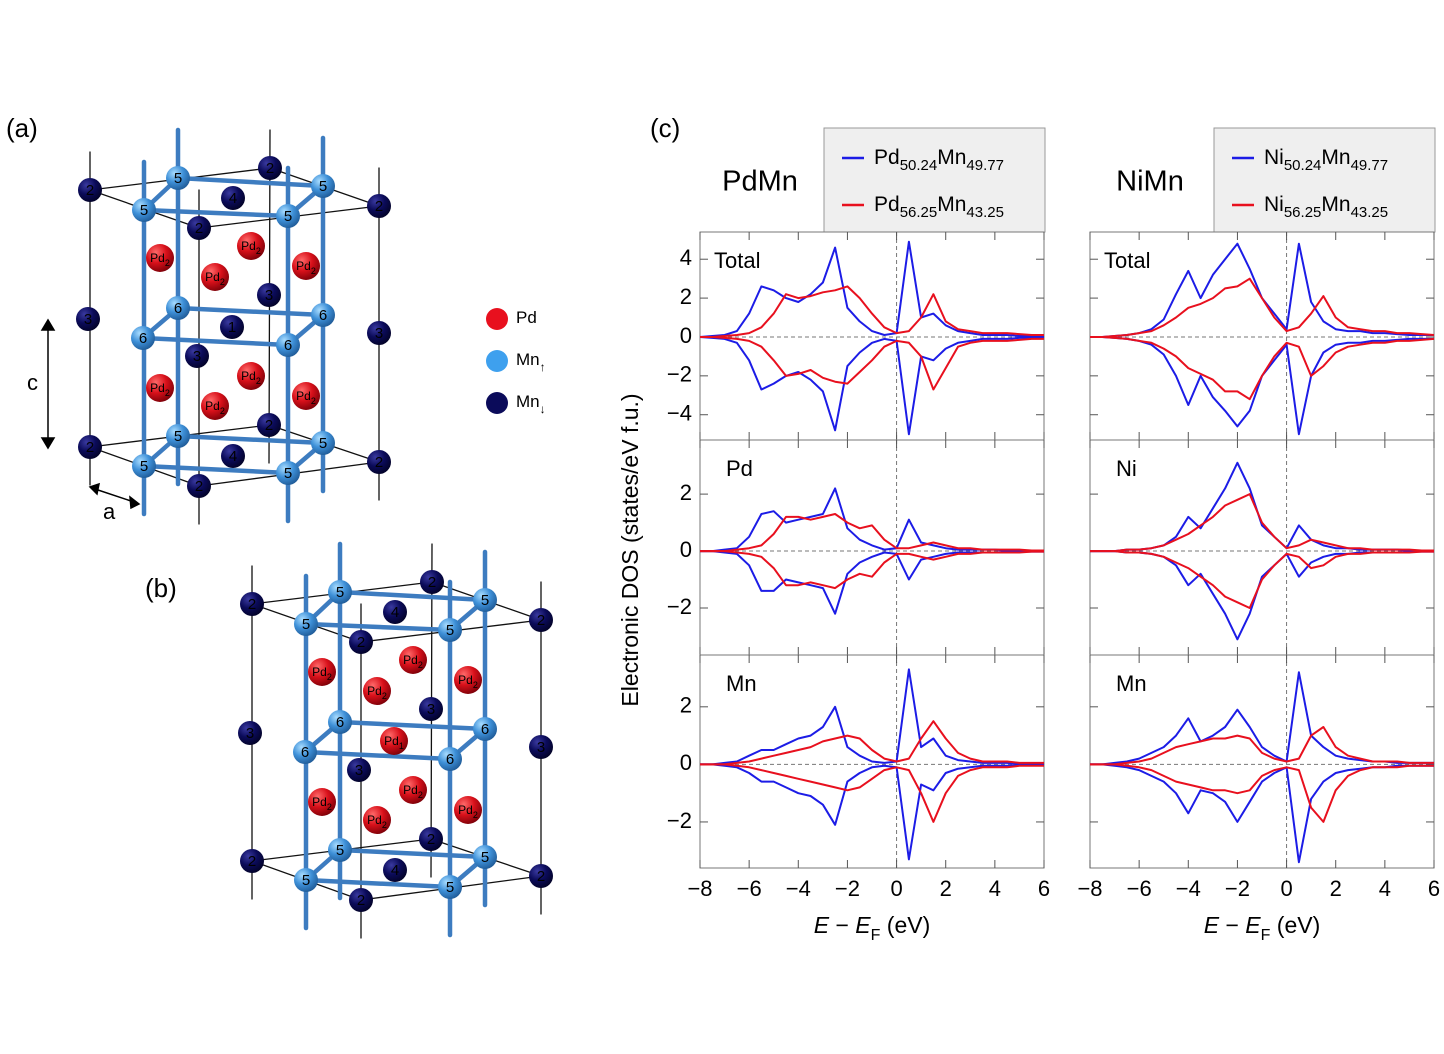 The height and width of the screenshot is (1054, 1444). What do you see at coordinates (939, 207) in the screenshot?
I see `legend-label: Pd56.25Mn43.25` at bounding box center [939, 207].